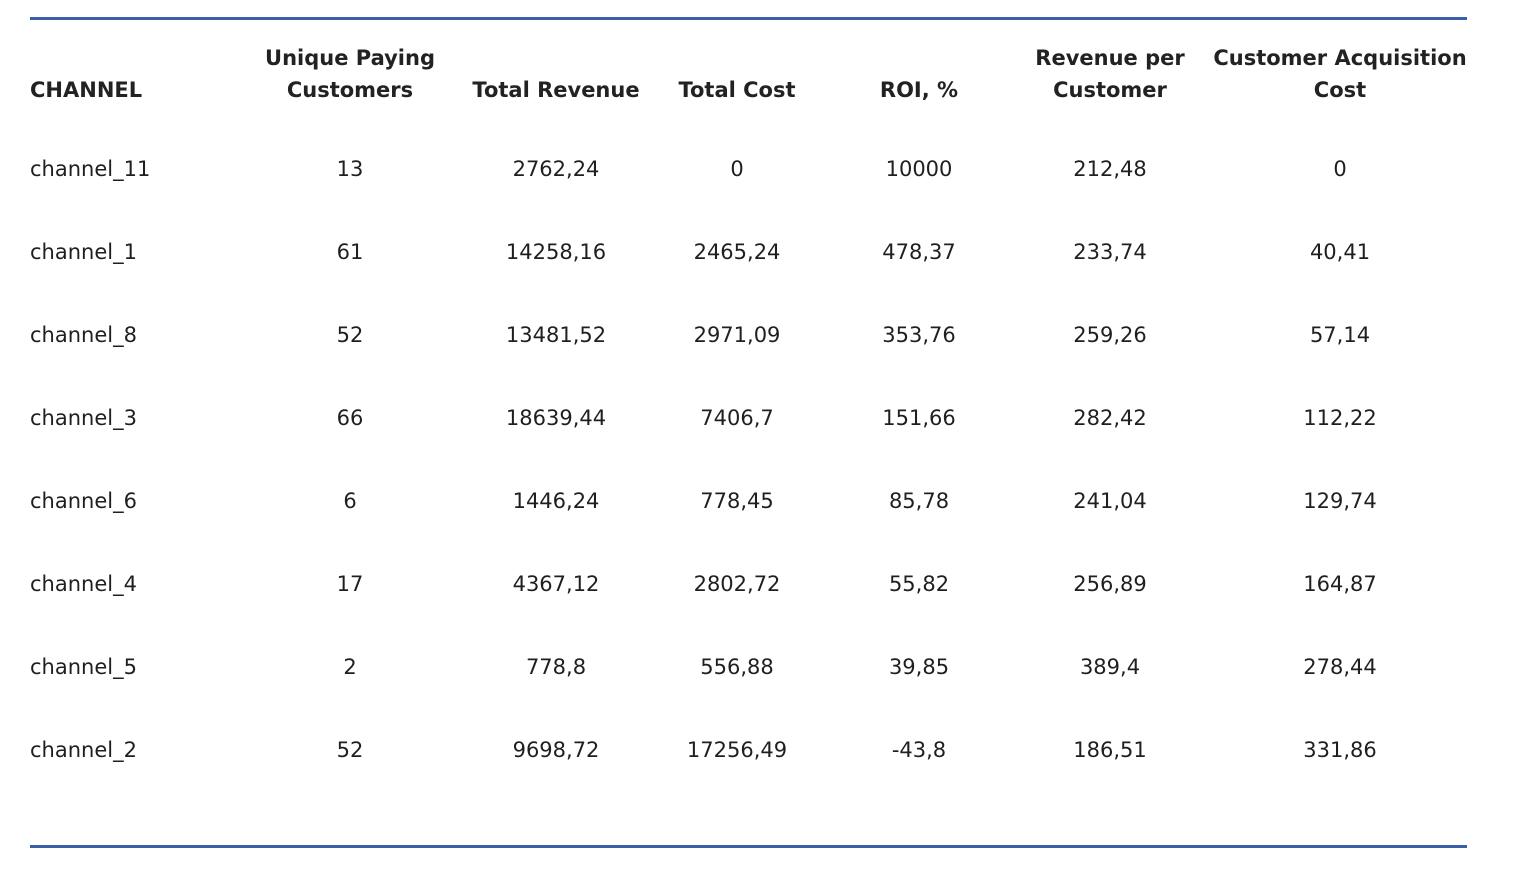  What do you see at coordinates (919, 750) in the screenshot?
I see `table-cell: -43,8` at bounding box center [919, 750].